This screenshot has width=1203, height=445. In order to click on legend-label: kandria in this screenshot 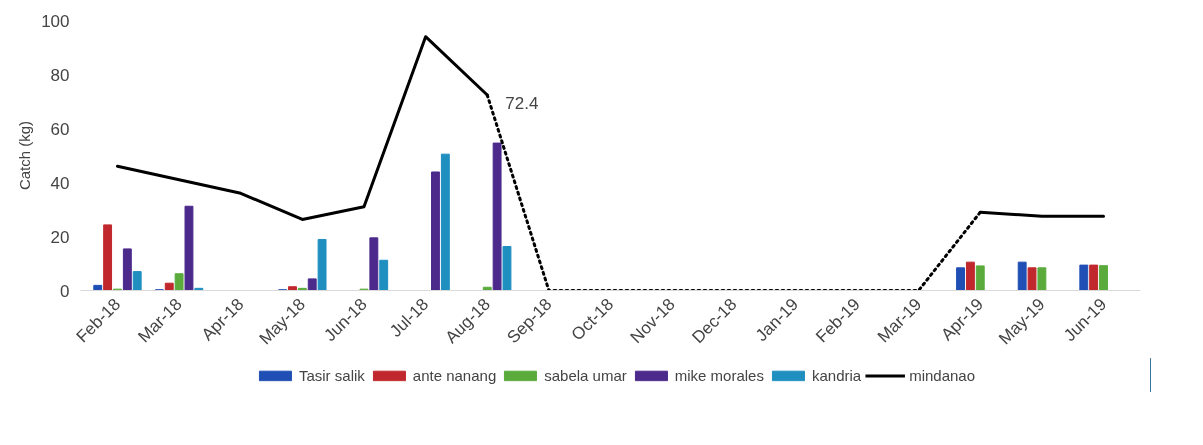, I will do `click(836, 375)`.